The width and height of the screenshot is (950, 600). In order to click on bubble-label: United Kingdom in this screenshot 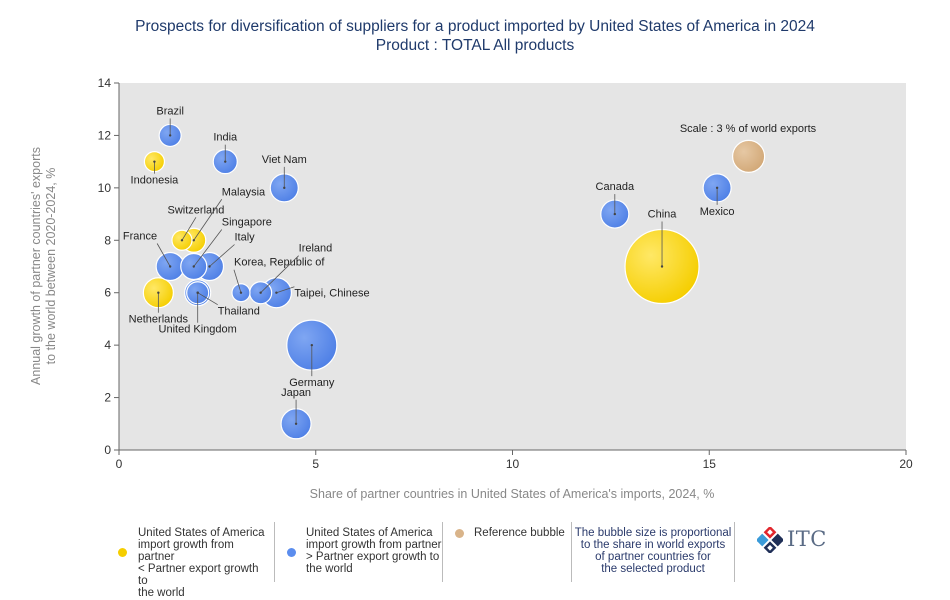, I will do `click(198, 330)`.